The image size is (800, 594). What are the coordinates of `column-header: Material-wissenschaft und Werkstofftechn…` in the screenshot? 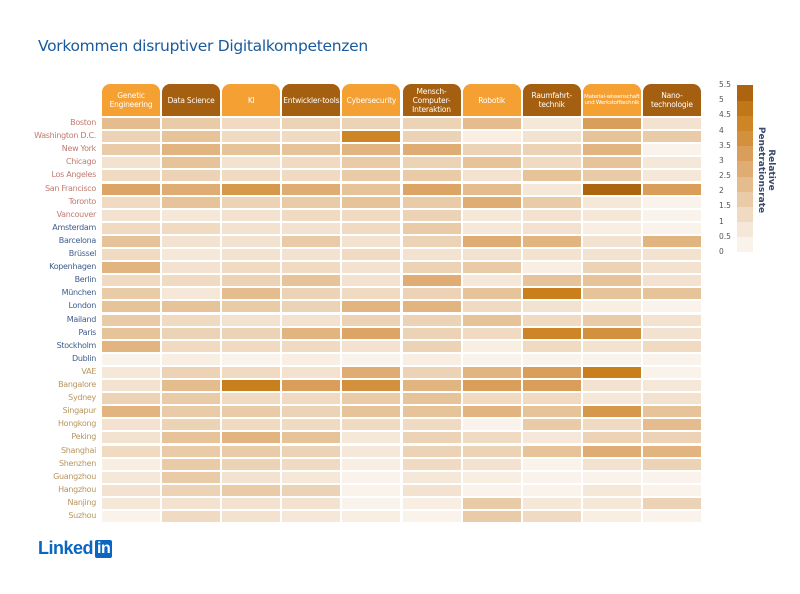 It's located at (611, 100).